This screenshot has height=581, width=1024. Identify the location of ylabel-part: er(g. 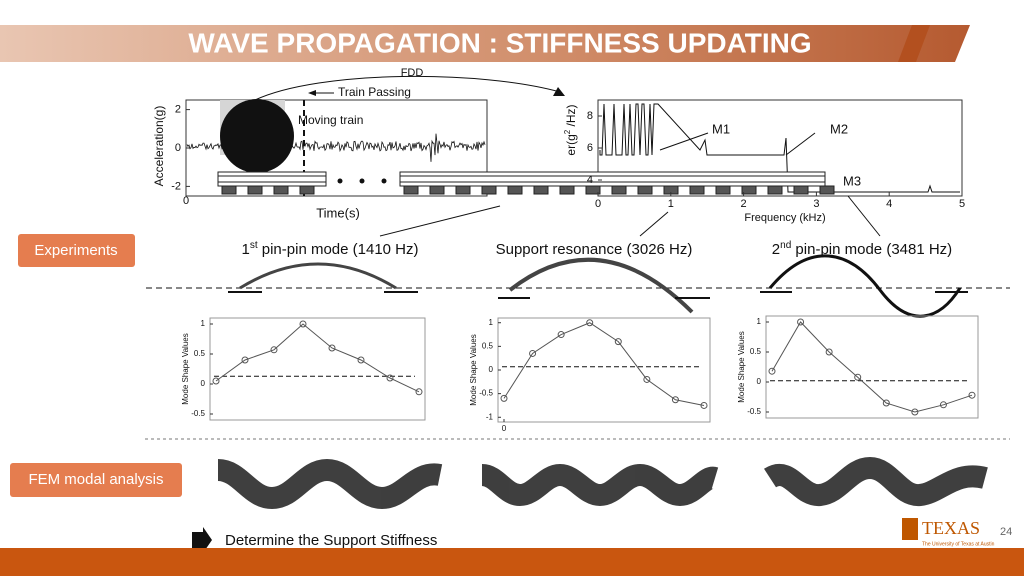
(571, 144).